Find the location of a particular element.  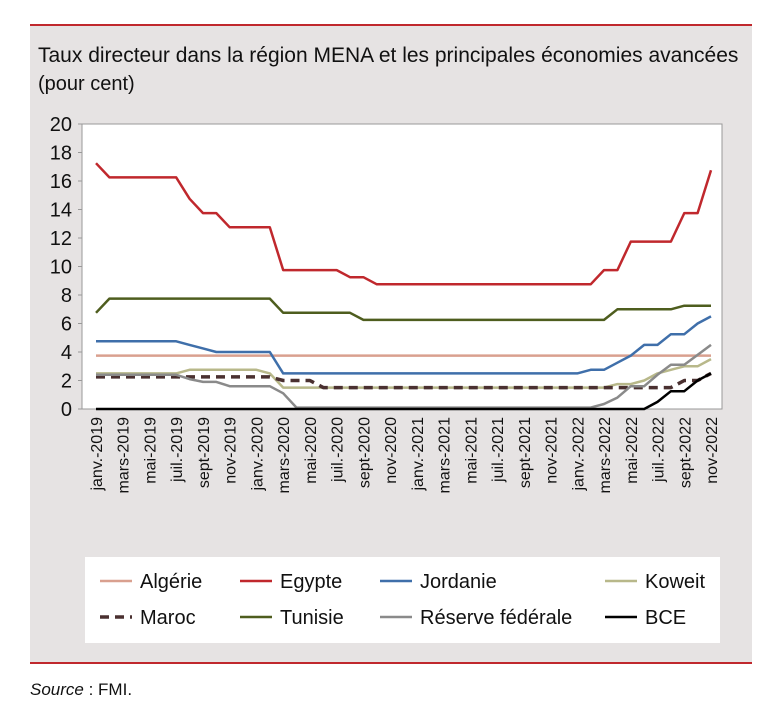

legend-label: Réserve fédérale is located at coordinates (496, 618).